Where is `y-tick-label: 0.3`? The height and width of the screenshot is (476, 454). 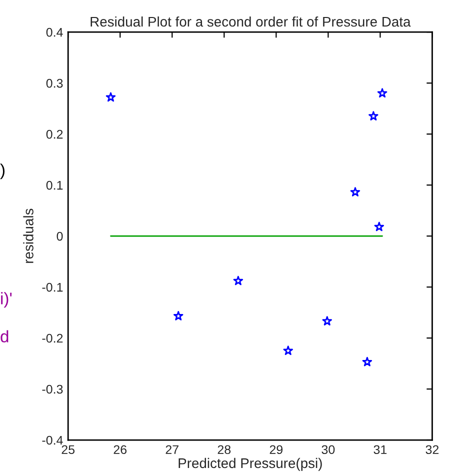 y-tick-label: 0.3 is located at coordinates (54, 83).